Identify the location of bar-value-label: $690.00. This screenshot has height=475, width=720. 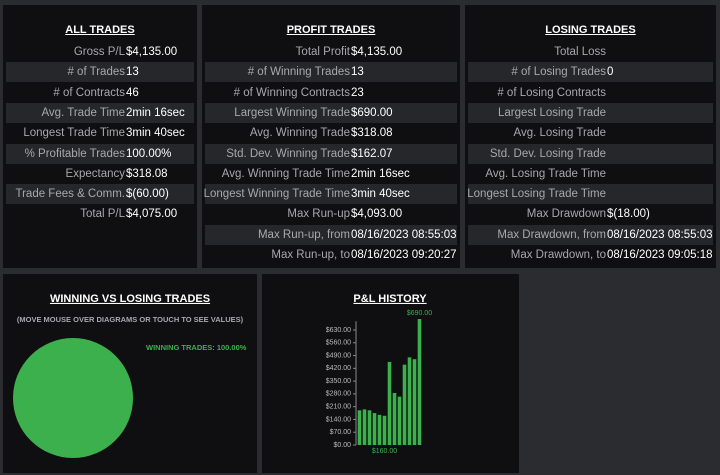
(419, 313).